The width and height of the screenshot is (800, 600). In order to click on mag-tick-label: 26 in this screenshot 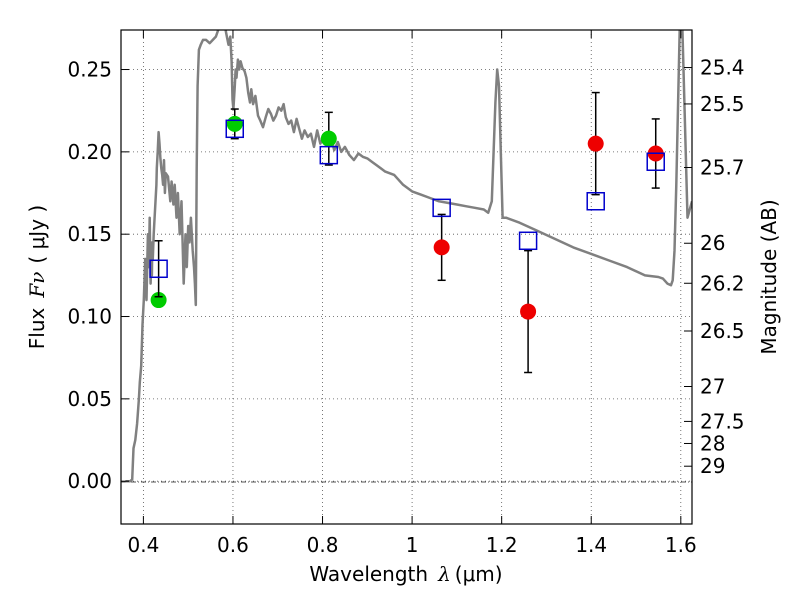, I will do `click(712, 243)`.